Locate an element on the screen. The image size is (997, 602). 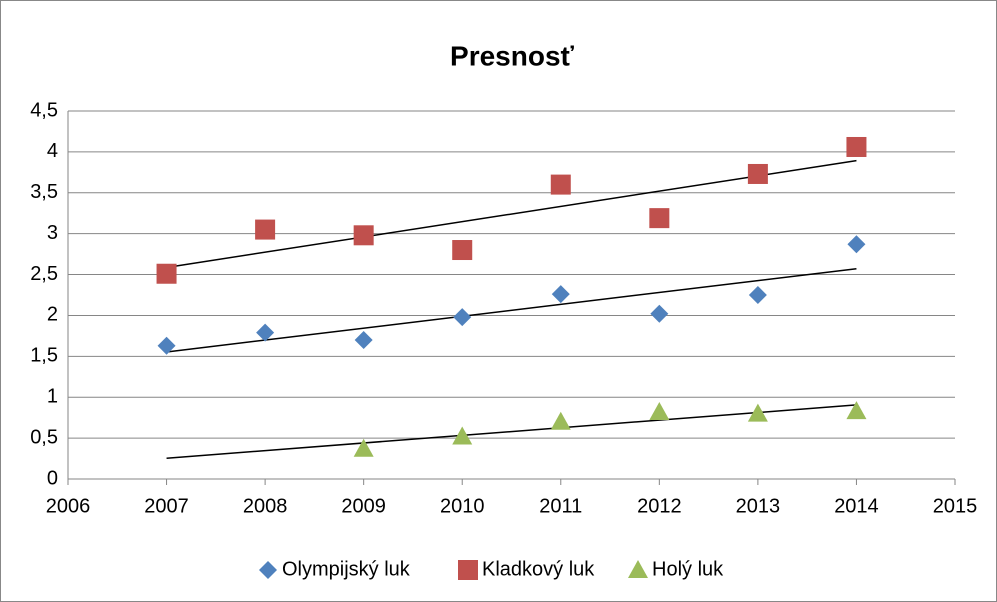
legend-label: Olympijský luk is located at coordinates (346, 569).